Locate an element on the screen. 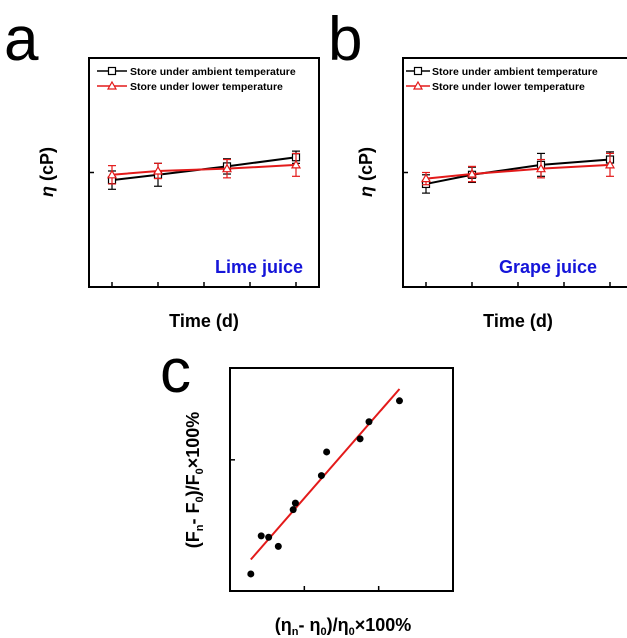  y-axis-symbol-a: η is located at coordinates (47, 191).